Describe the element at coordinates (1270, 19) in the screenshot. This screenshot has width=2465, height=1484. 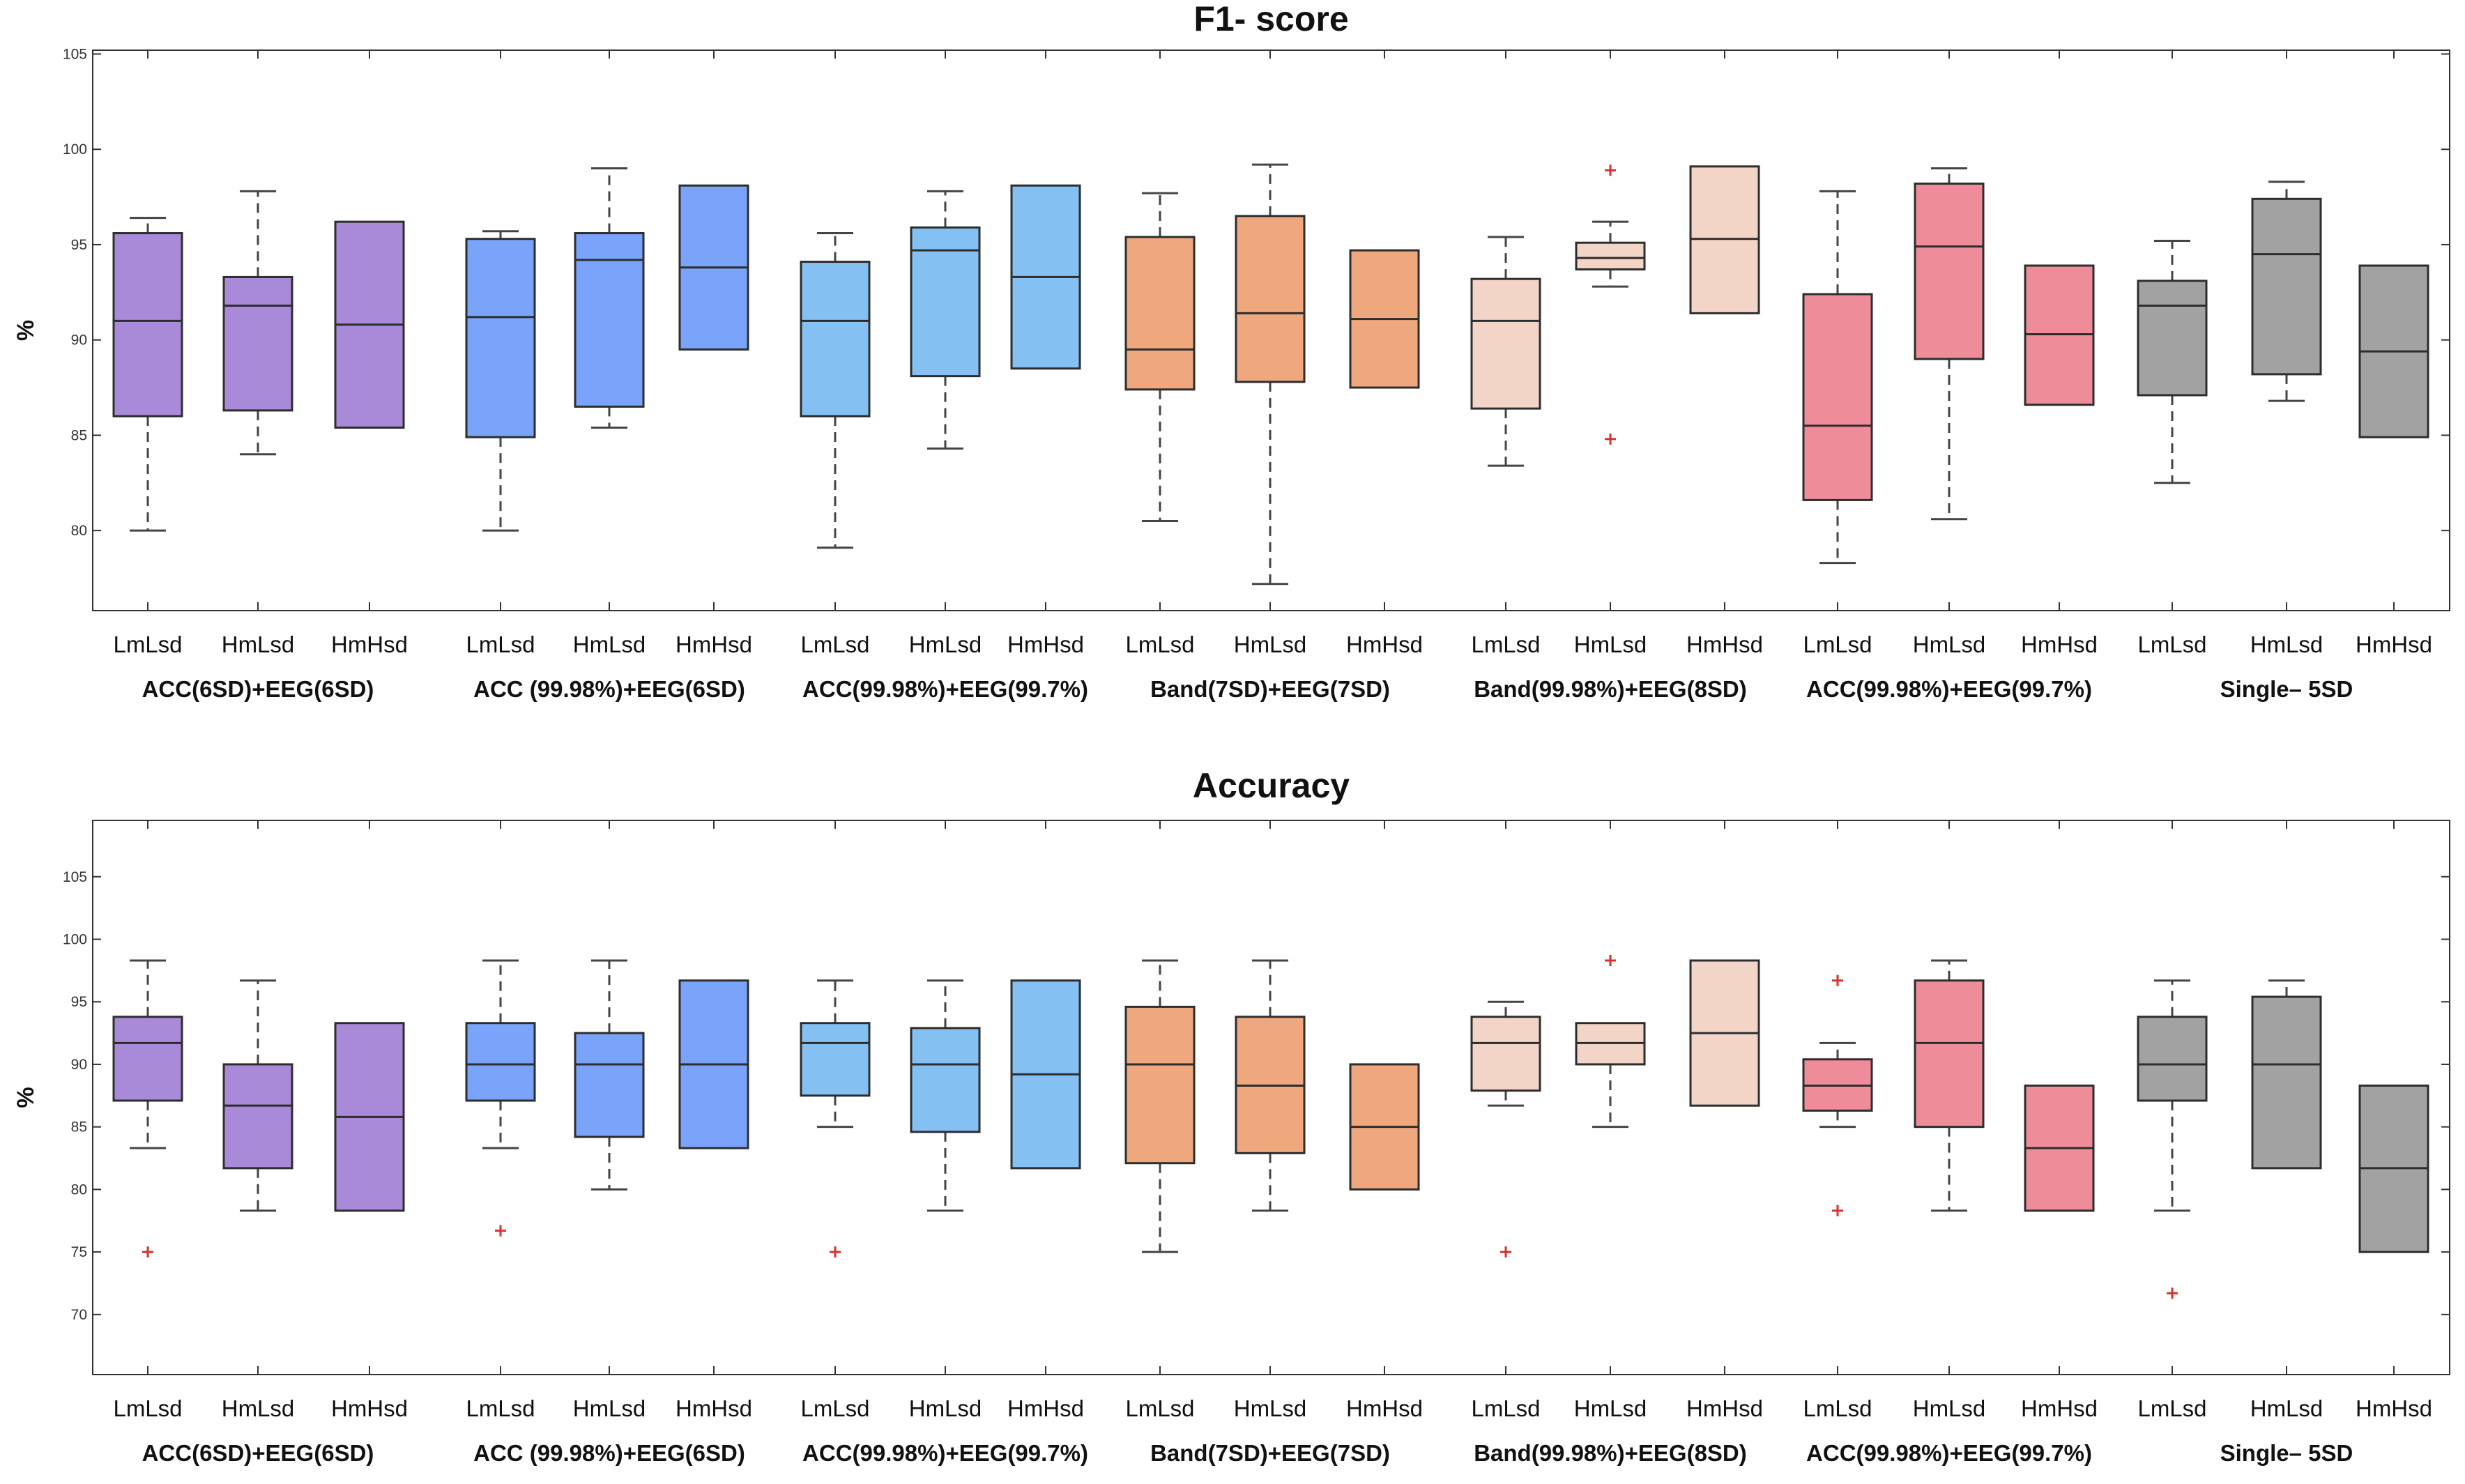
I see `chart-title: F1- score` at that location.